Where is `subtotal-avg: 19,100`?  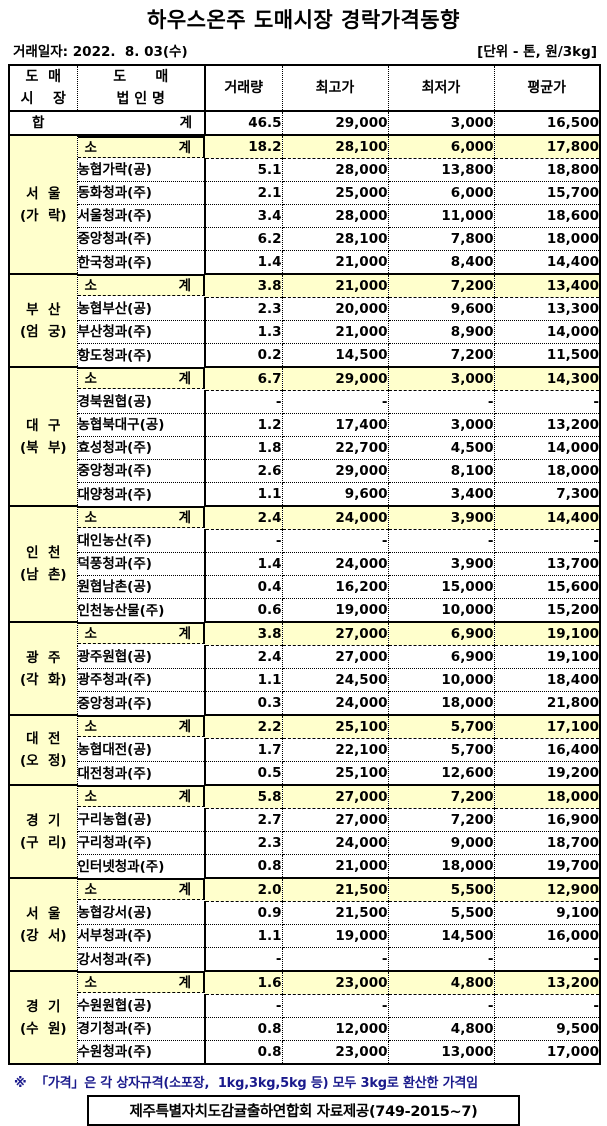 subtotal-avg: 19,100 is located at coordinates (547, 633).